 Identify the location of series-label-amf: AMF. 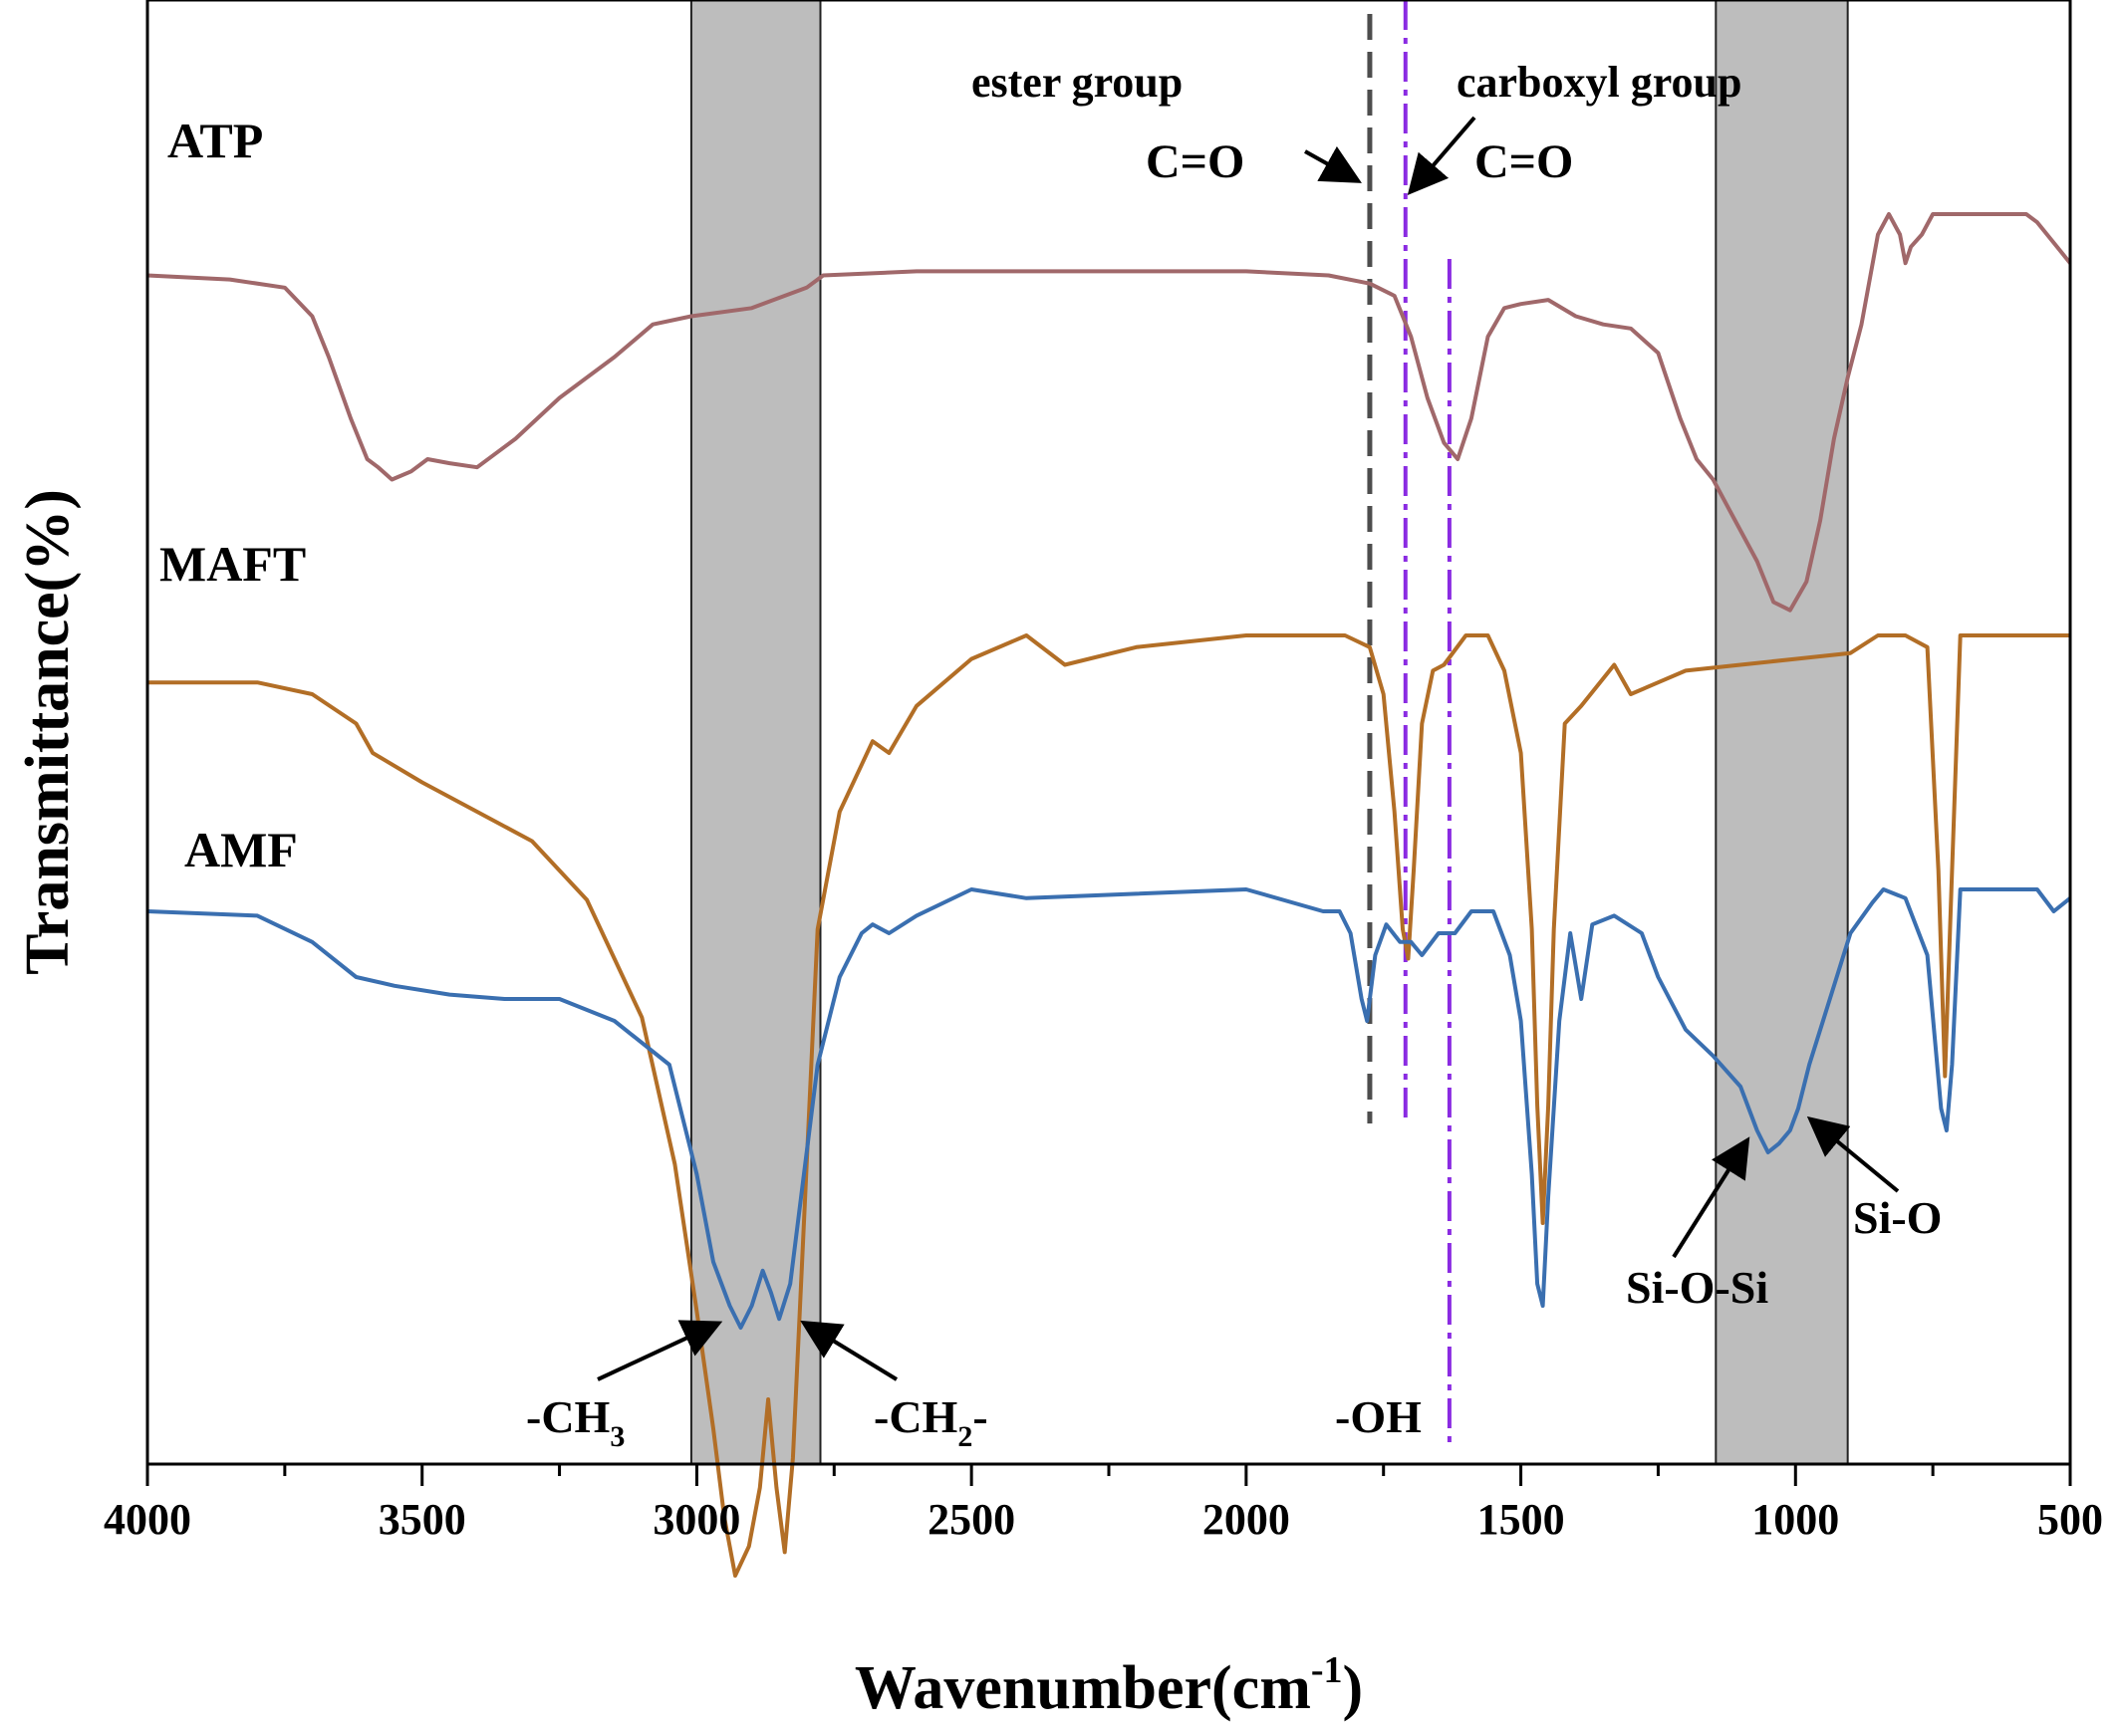
(241, 850).